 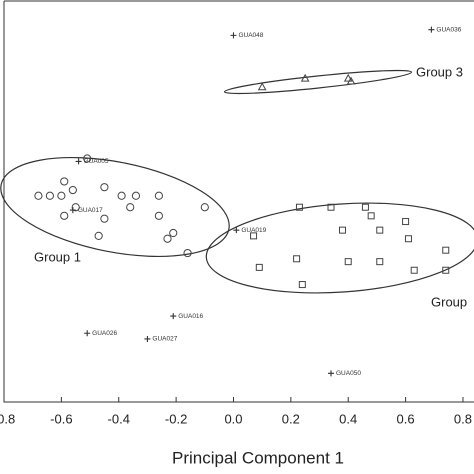 What do you see at coordinates (439, 71) in the screenshot?
I see `annotation: Group 3` at bounding box center [439, 71].